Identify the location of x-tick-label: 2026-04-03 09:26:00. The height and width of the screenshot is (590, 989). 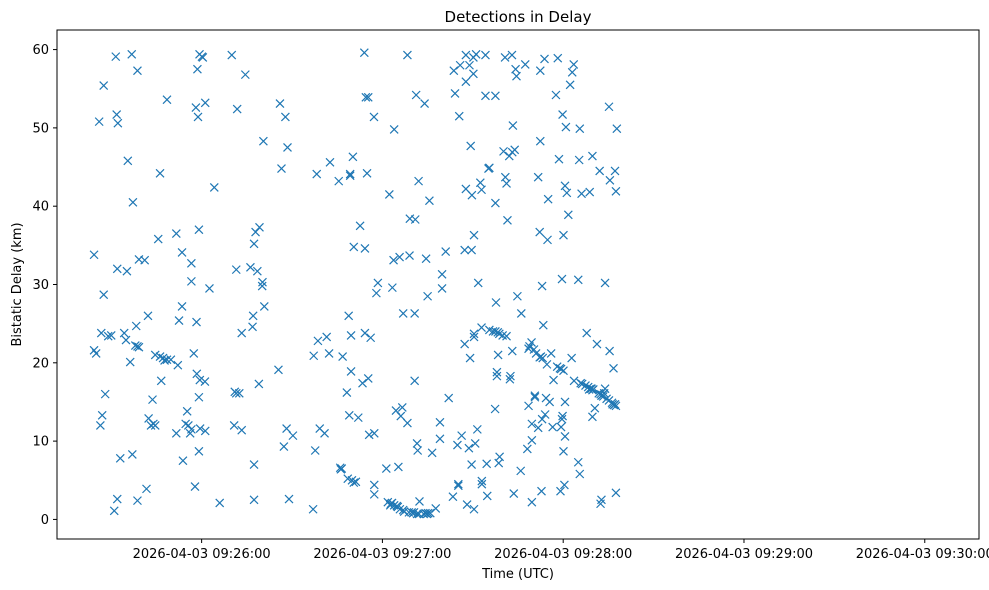
(202, 554).